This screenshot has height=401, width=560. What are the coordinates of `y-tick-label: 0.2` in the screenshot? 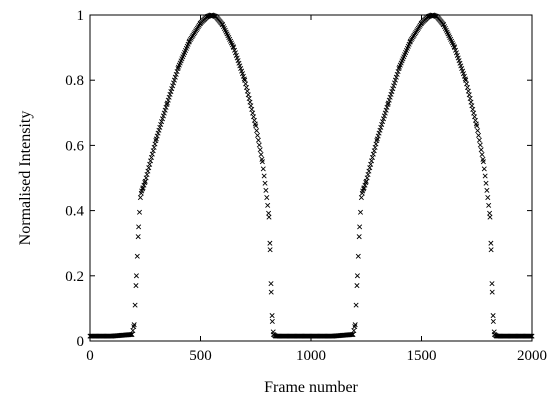 It's located at (74, 277).